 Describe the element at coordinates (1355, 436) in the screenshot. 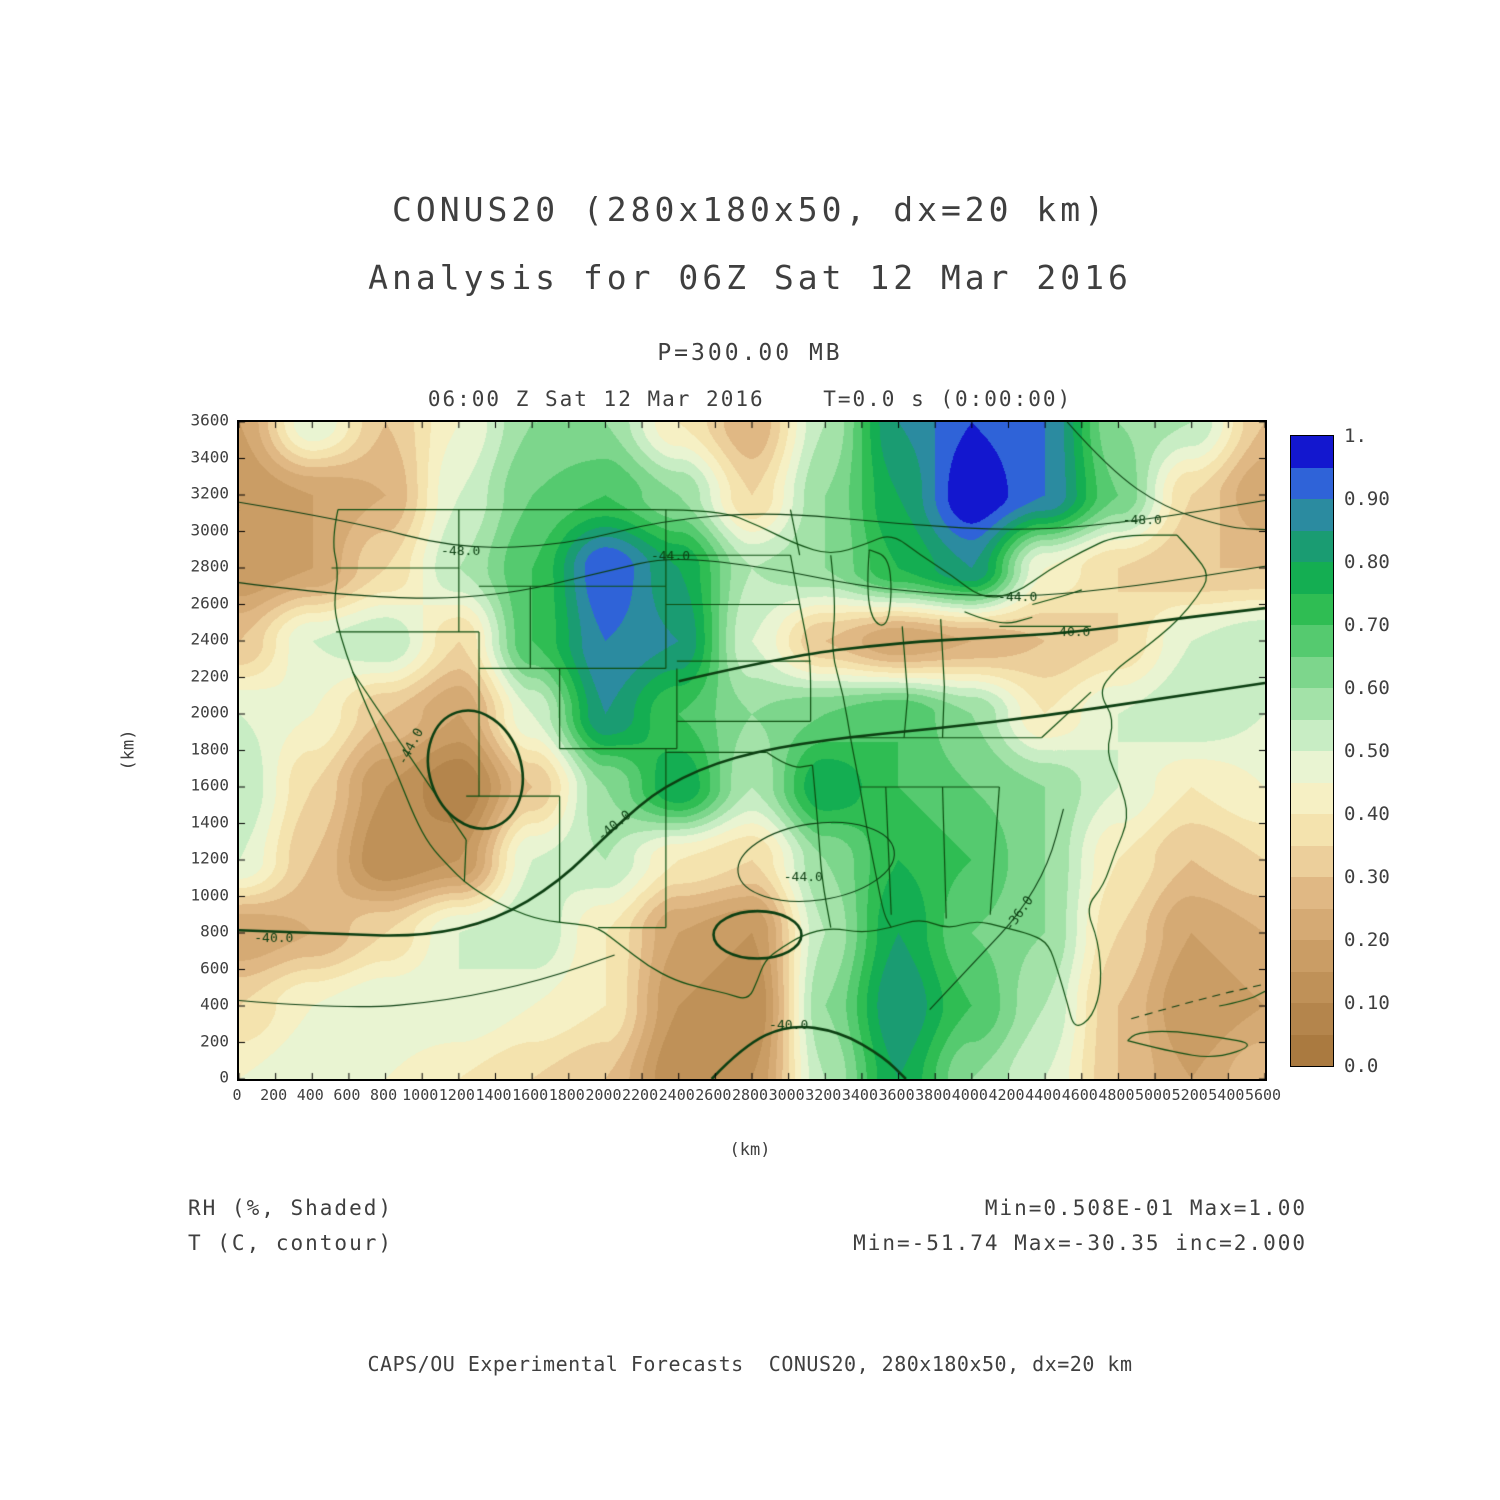

I see `colorbar-tick-label: 1.` at that location.